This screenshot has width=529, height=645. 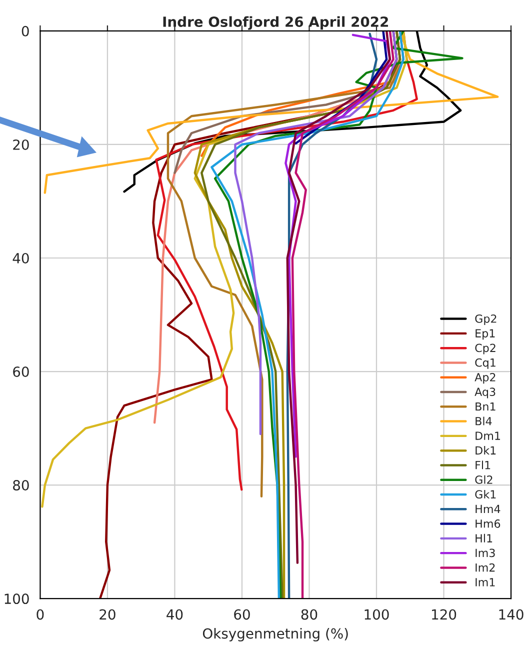 What do you see at coordinates (485, 494) in the screenshot?
I see `legend-label: Gk1` at bounding box center [485, 494].